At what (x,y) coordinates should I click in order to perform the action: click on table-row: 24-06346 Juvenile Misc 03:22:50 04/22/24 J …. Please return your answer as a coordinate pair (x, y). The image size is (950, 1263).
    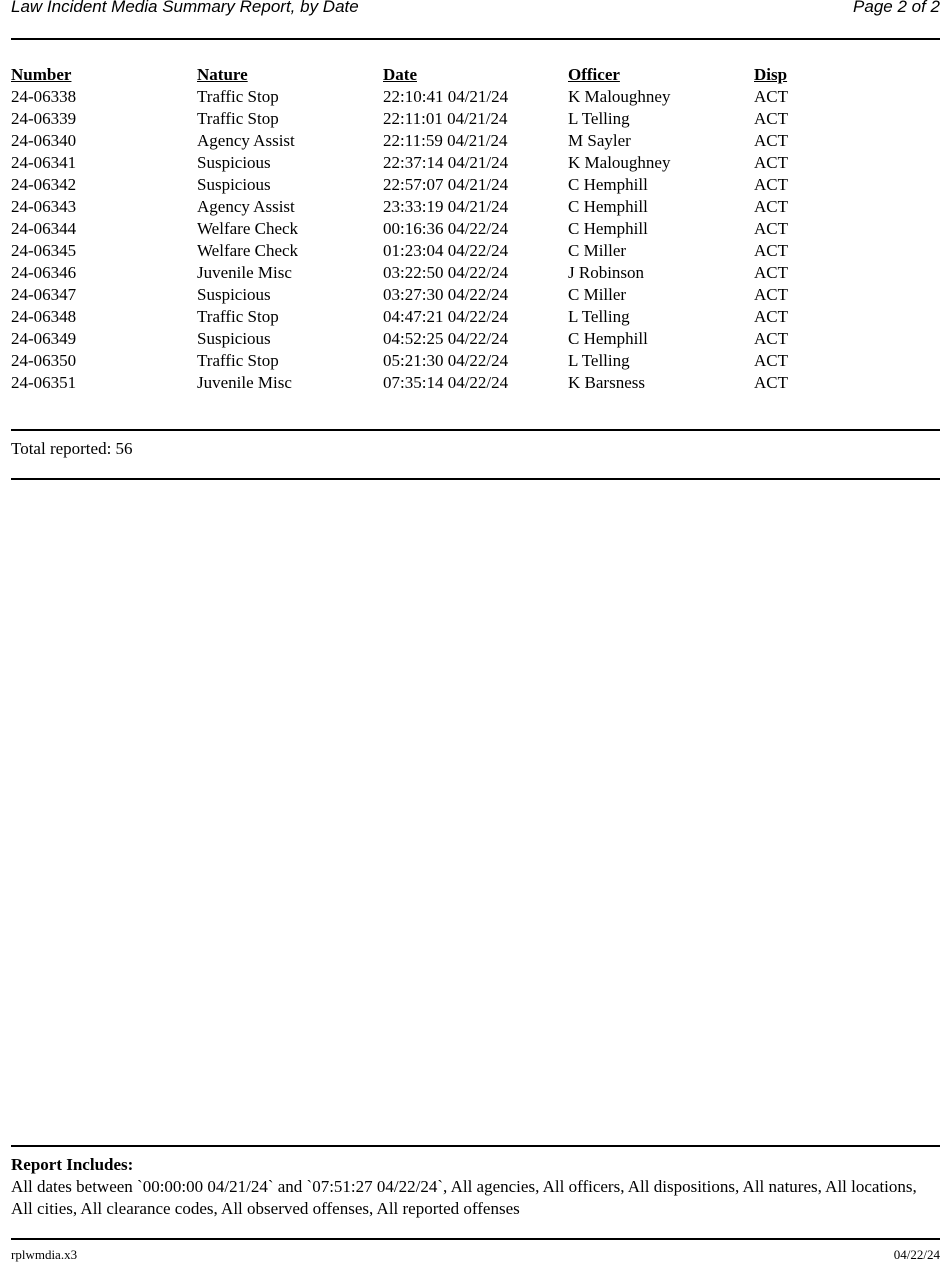
    Looking at the image, I should click on (475, 273).